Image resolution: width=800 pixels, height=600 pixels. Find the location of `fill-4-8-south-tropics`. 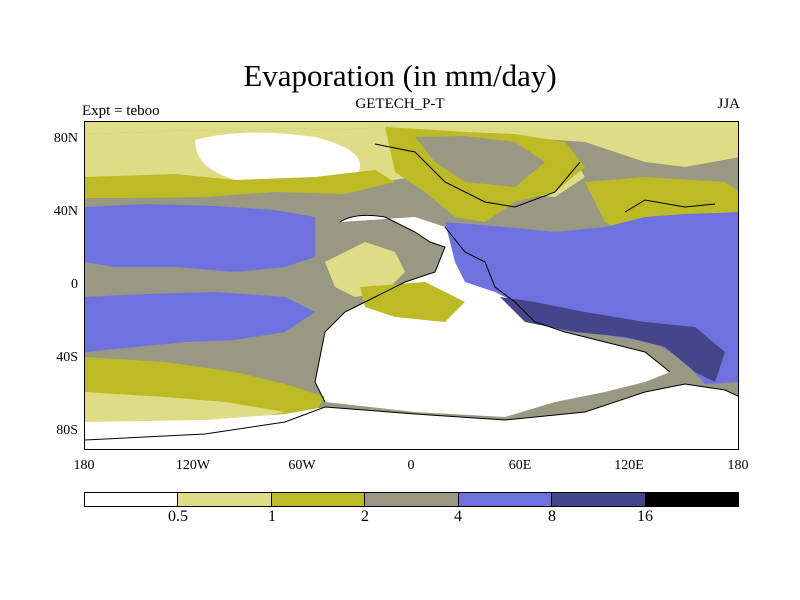

fill-4-8-south-tropics is located at coordinates (200, 322).